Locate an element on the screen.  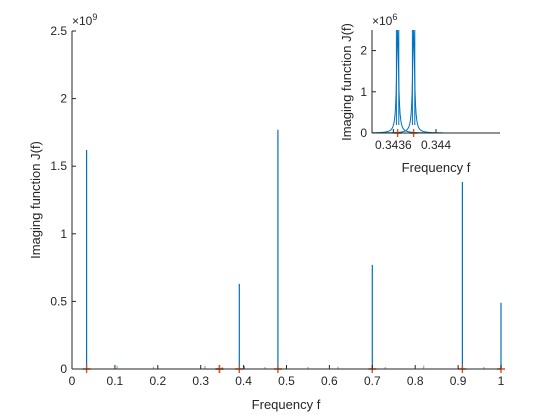
main-x-tick-label: 0.5 is located at coordinates (286, 381).